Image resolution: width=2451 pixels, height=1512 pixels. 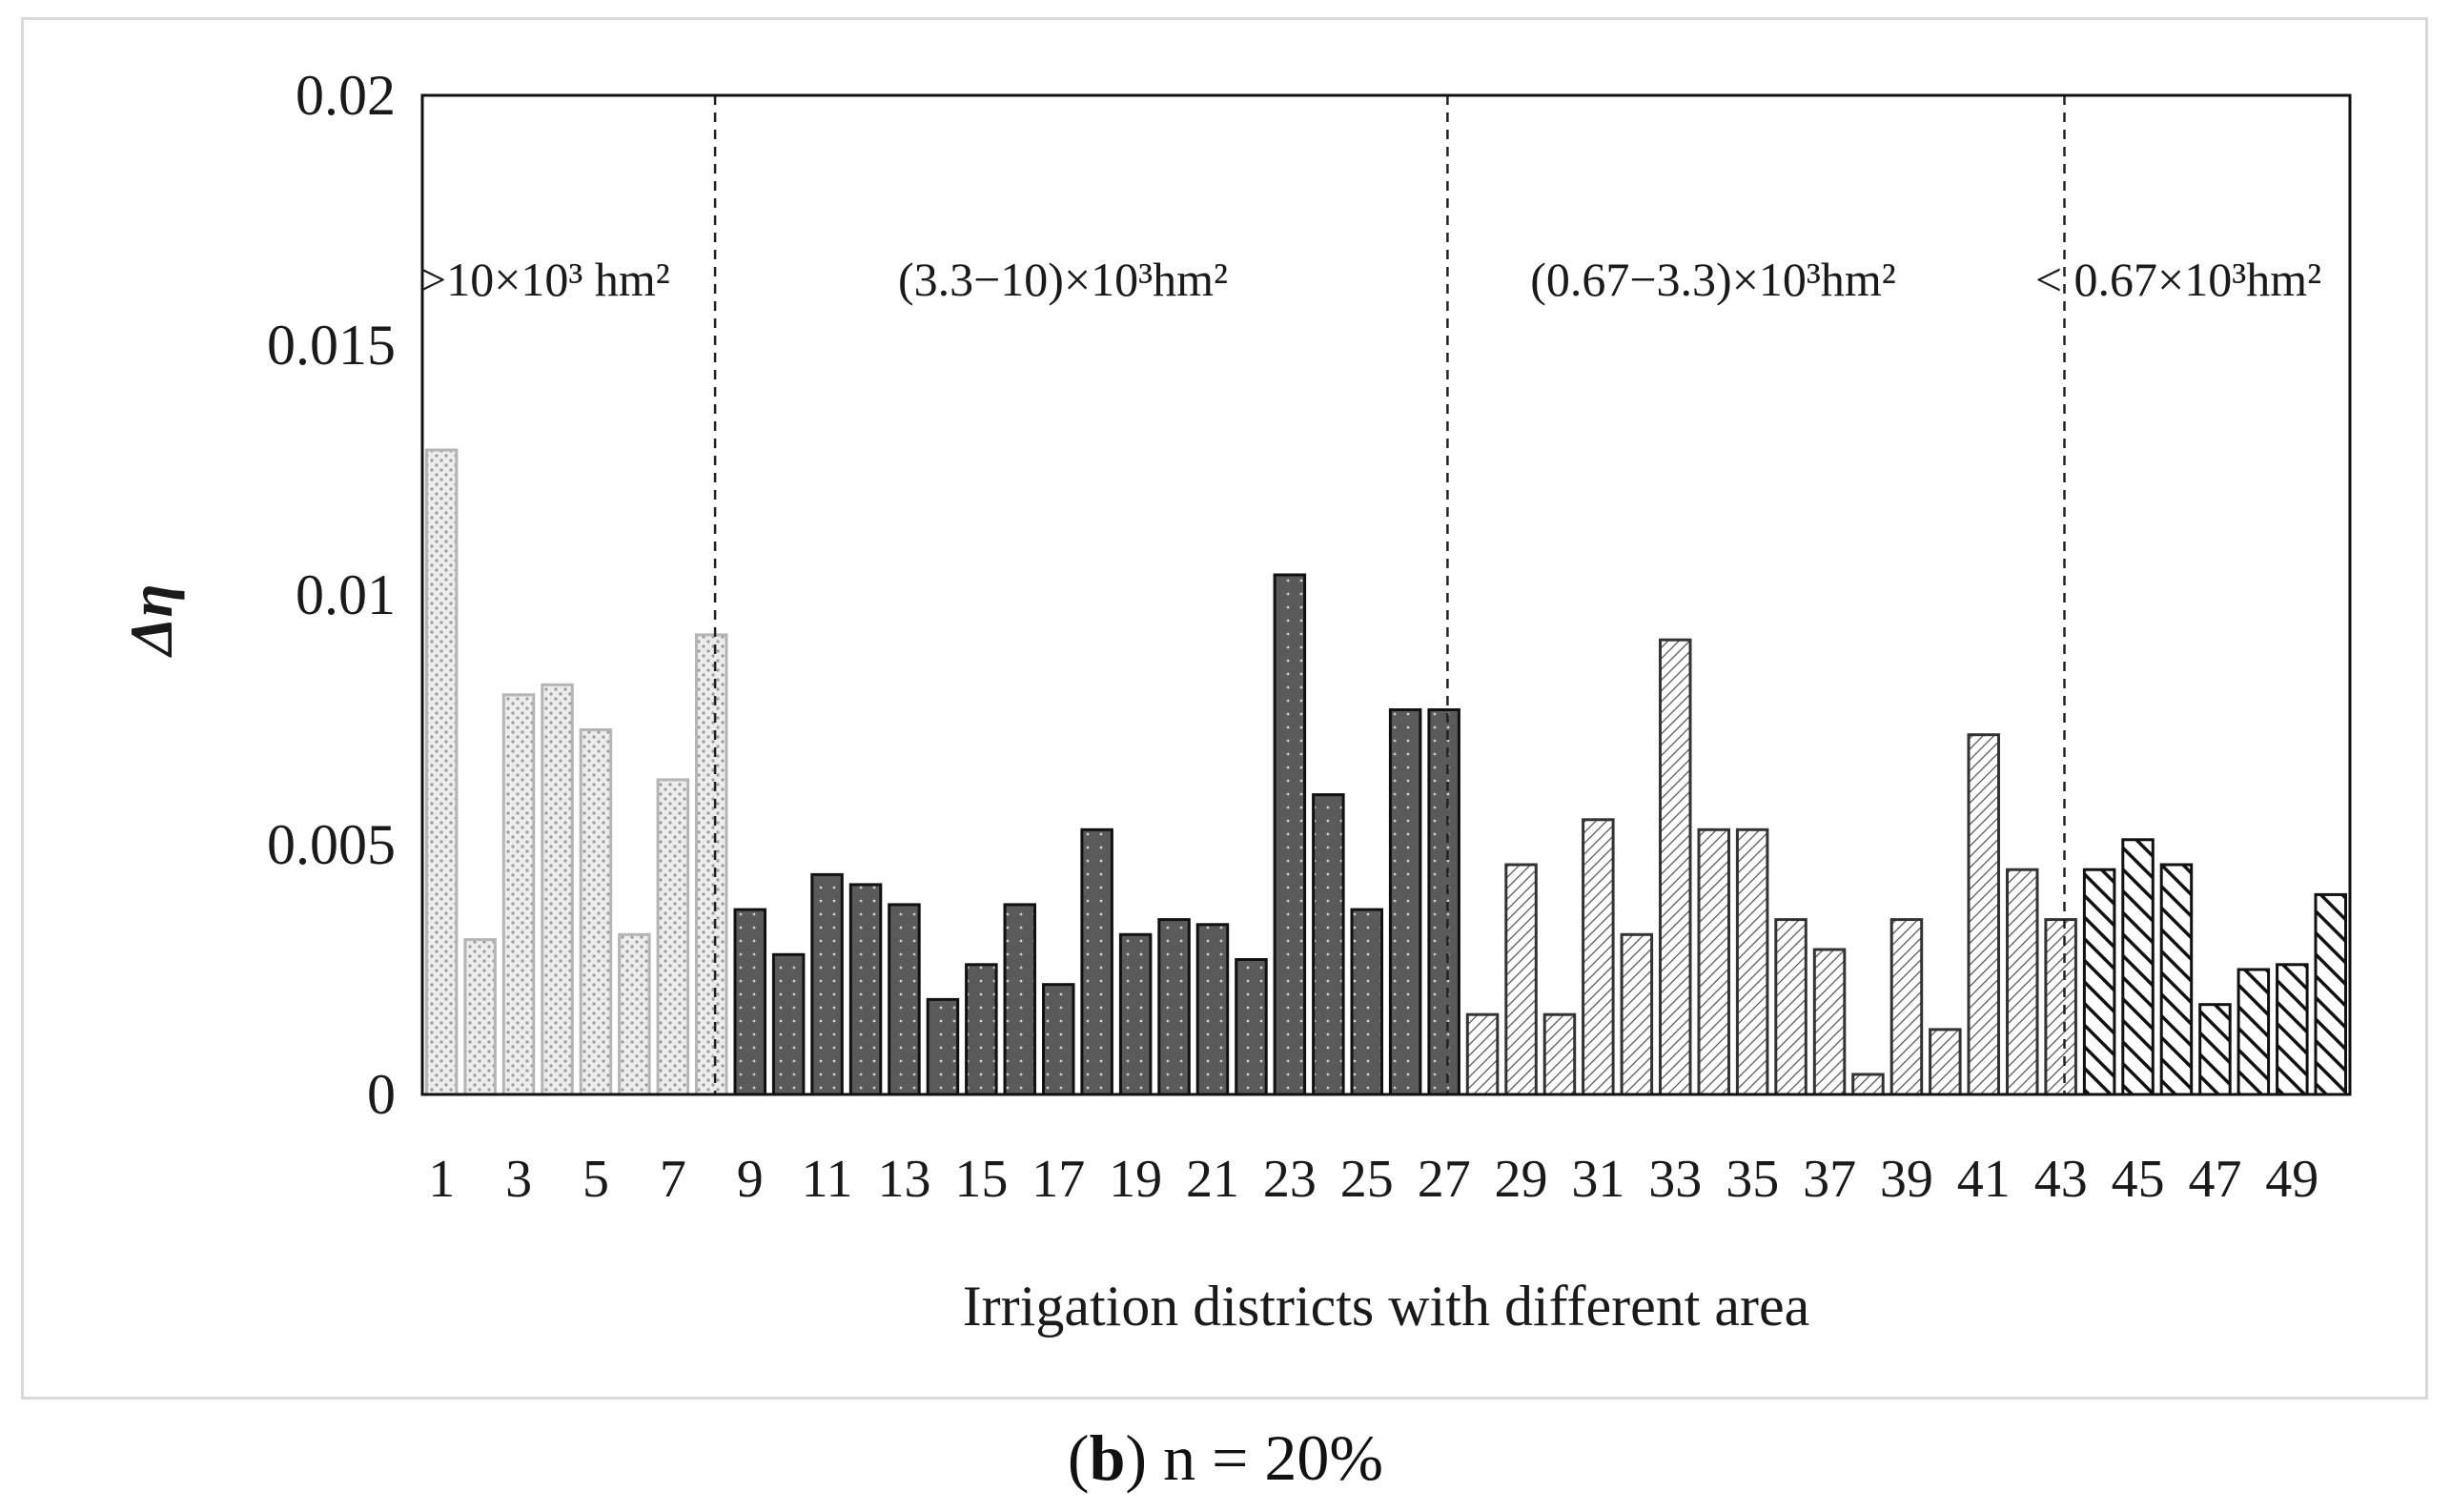 What do you see at coordinates (518, 1179) in the screenshot?
I see `x-tick-label: 3` at bounding box center [518, 1179].